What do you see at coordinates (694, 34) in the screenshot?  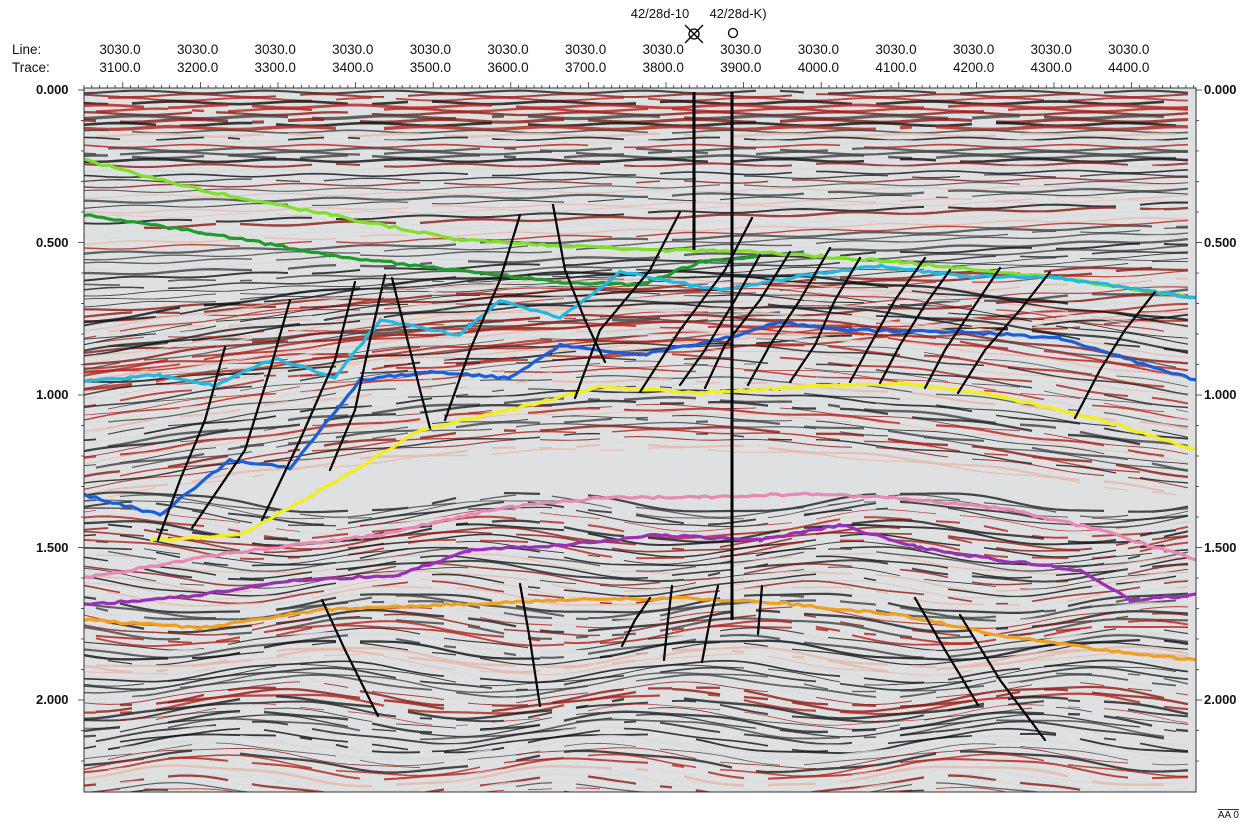 I see `crossed-circle-icon` at bounding box center [694, 34].